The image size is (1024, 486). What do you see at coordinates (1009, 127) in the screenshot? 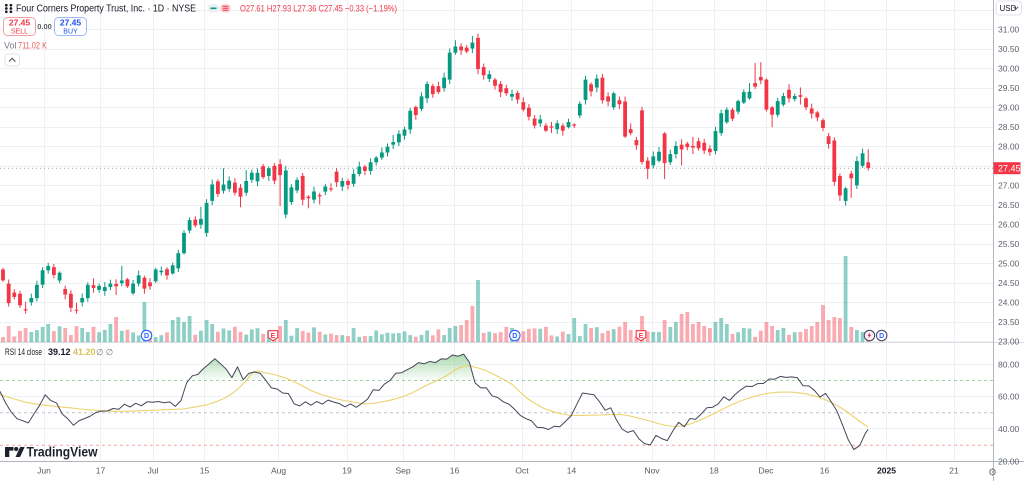
I see `svg-text: 28.50` at bounding box center [1009, 127].